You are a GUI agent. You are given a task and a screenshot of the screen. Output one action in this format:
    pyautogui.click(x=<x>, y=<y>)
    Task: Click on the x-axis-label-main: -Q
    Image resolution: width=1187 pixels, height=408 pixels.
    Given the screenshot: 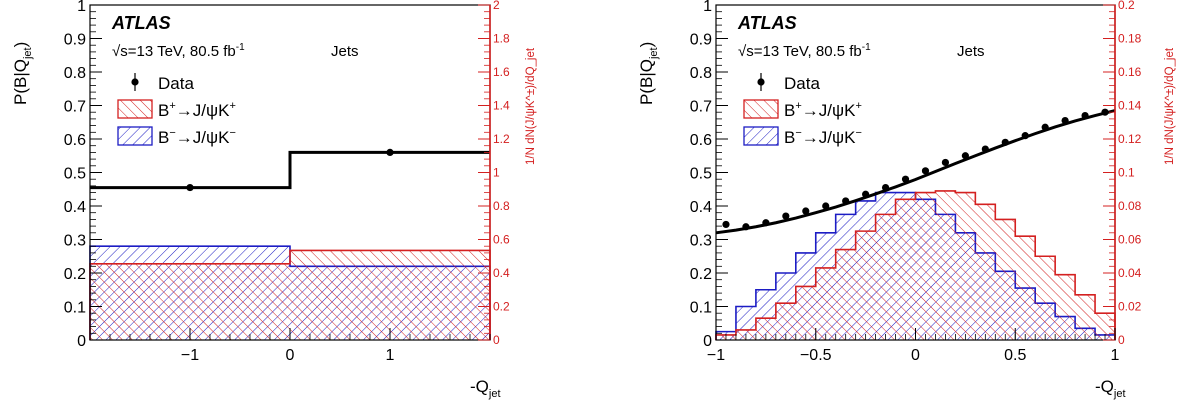 What is the action you would take?
    pyautogui.click(x=479, y=386)
    